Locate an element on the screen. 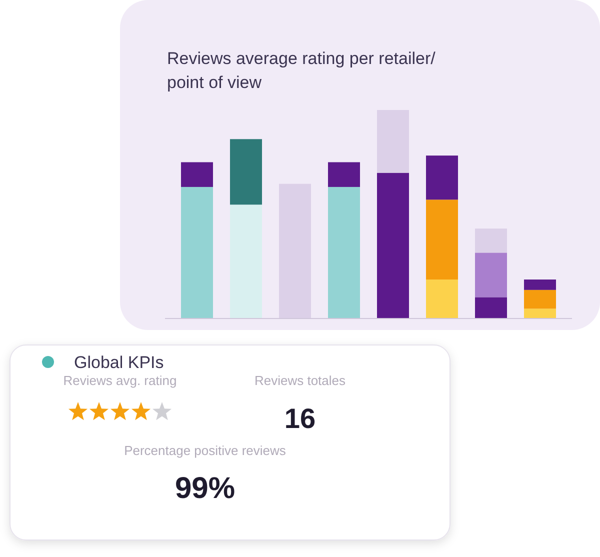 Image resolution: width=600 pixels, height=557 pixels. chart-title: Reviews average rating per retailer/ point of view is located at coordinates (301, 70).